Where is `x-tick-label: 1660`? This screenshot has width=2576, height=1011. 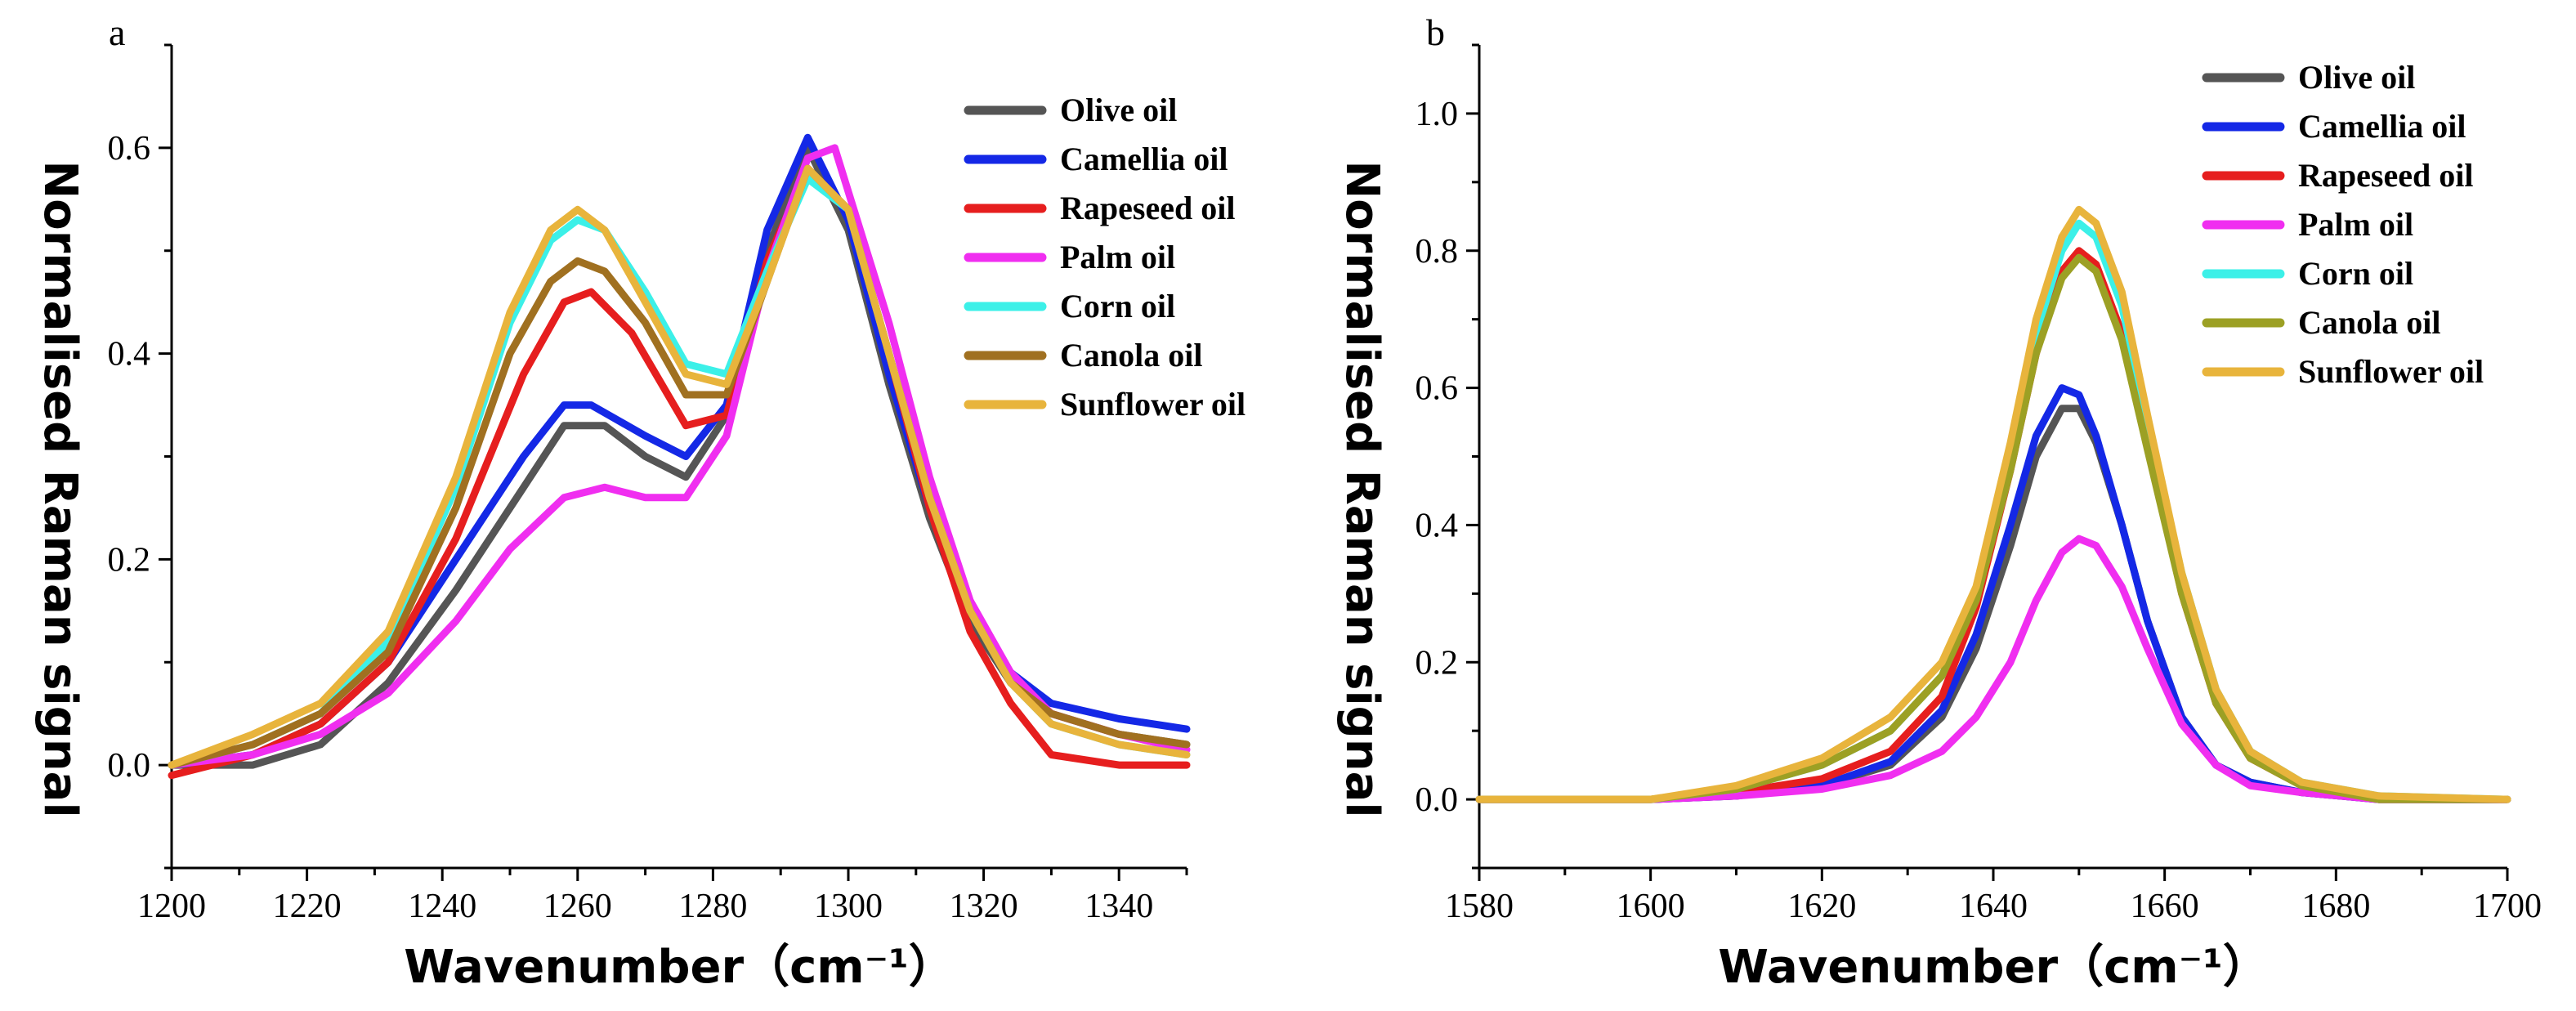 x-tick-label: 1660 is located at coordinates (2165, 907).